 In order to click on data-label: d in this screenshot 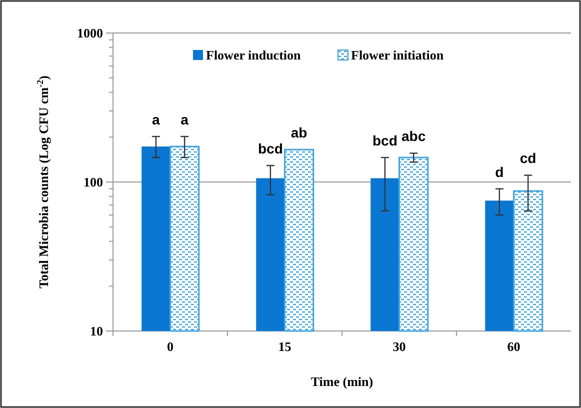, I will do `click(499, 172)`.